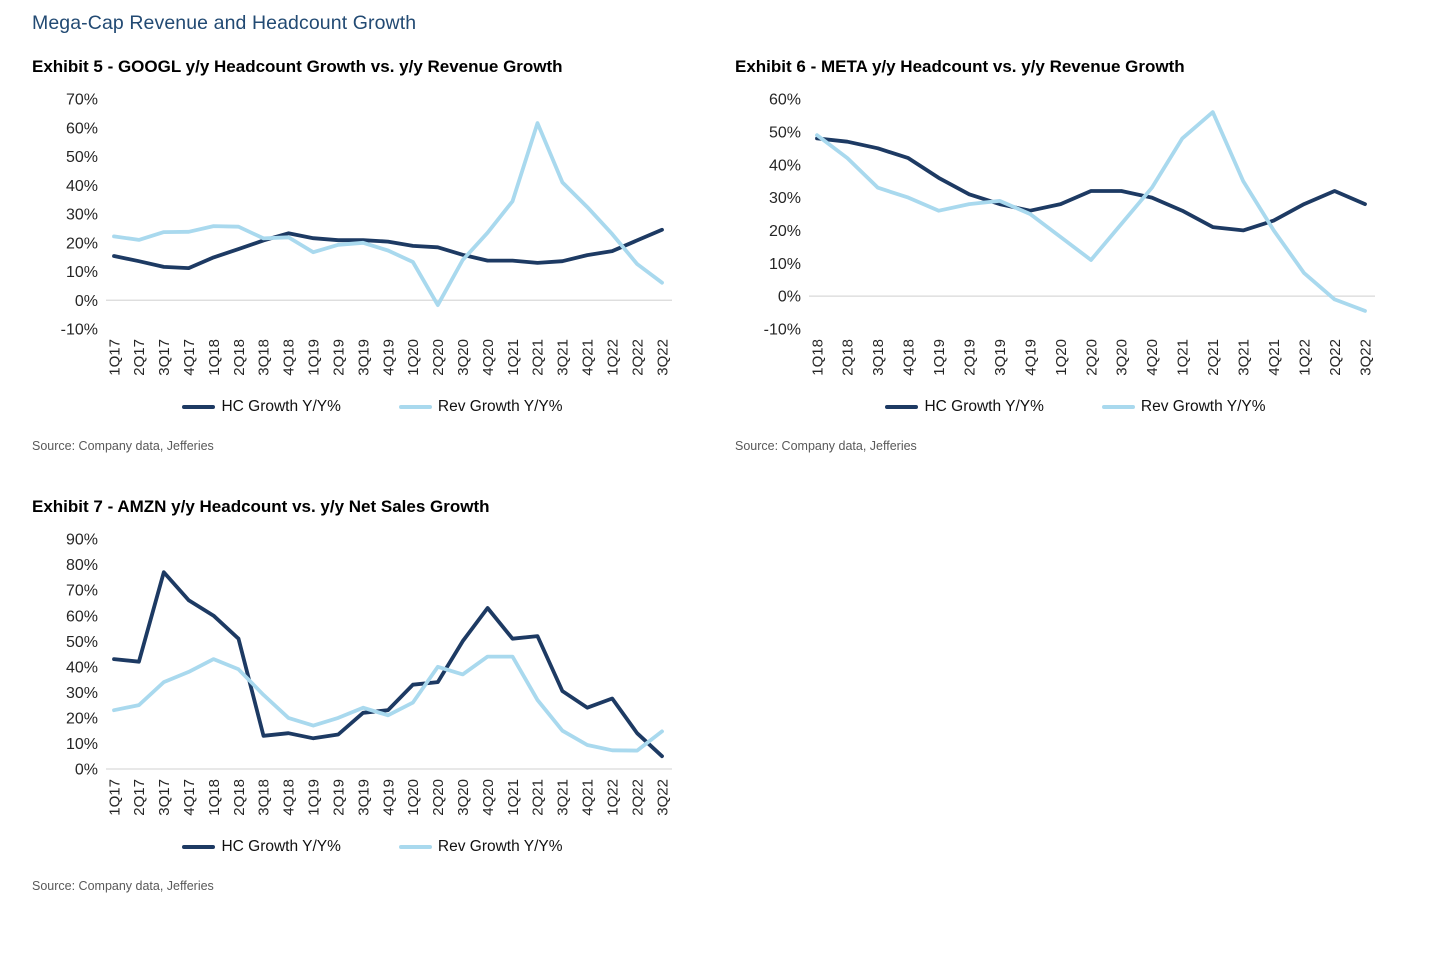  What do you see at coordinates (1274, 357) in the screenshot?
I see `x-axis-tick-label: 4Q21` at bounding box center [1274, 357].